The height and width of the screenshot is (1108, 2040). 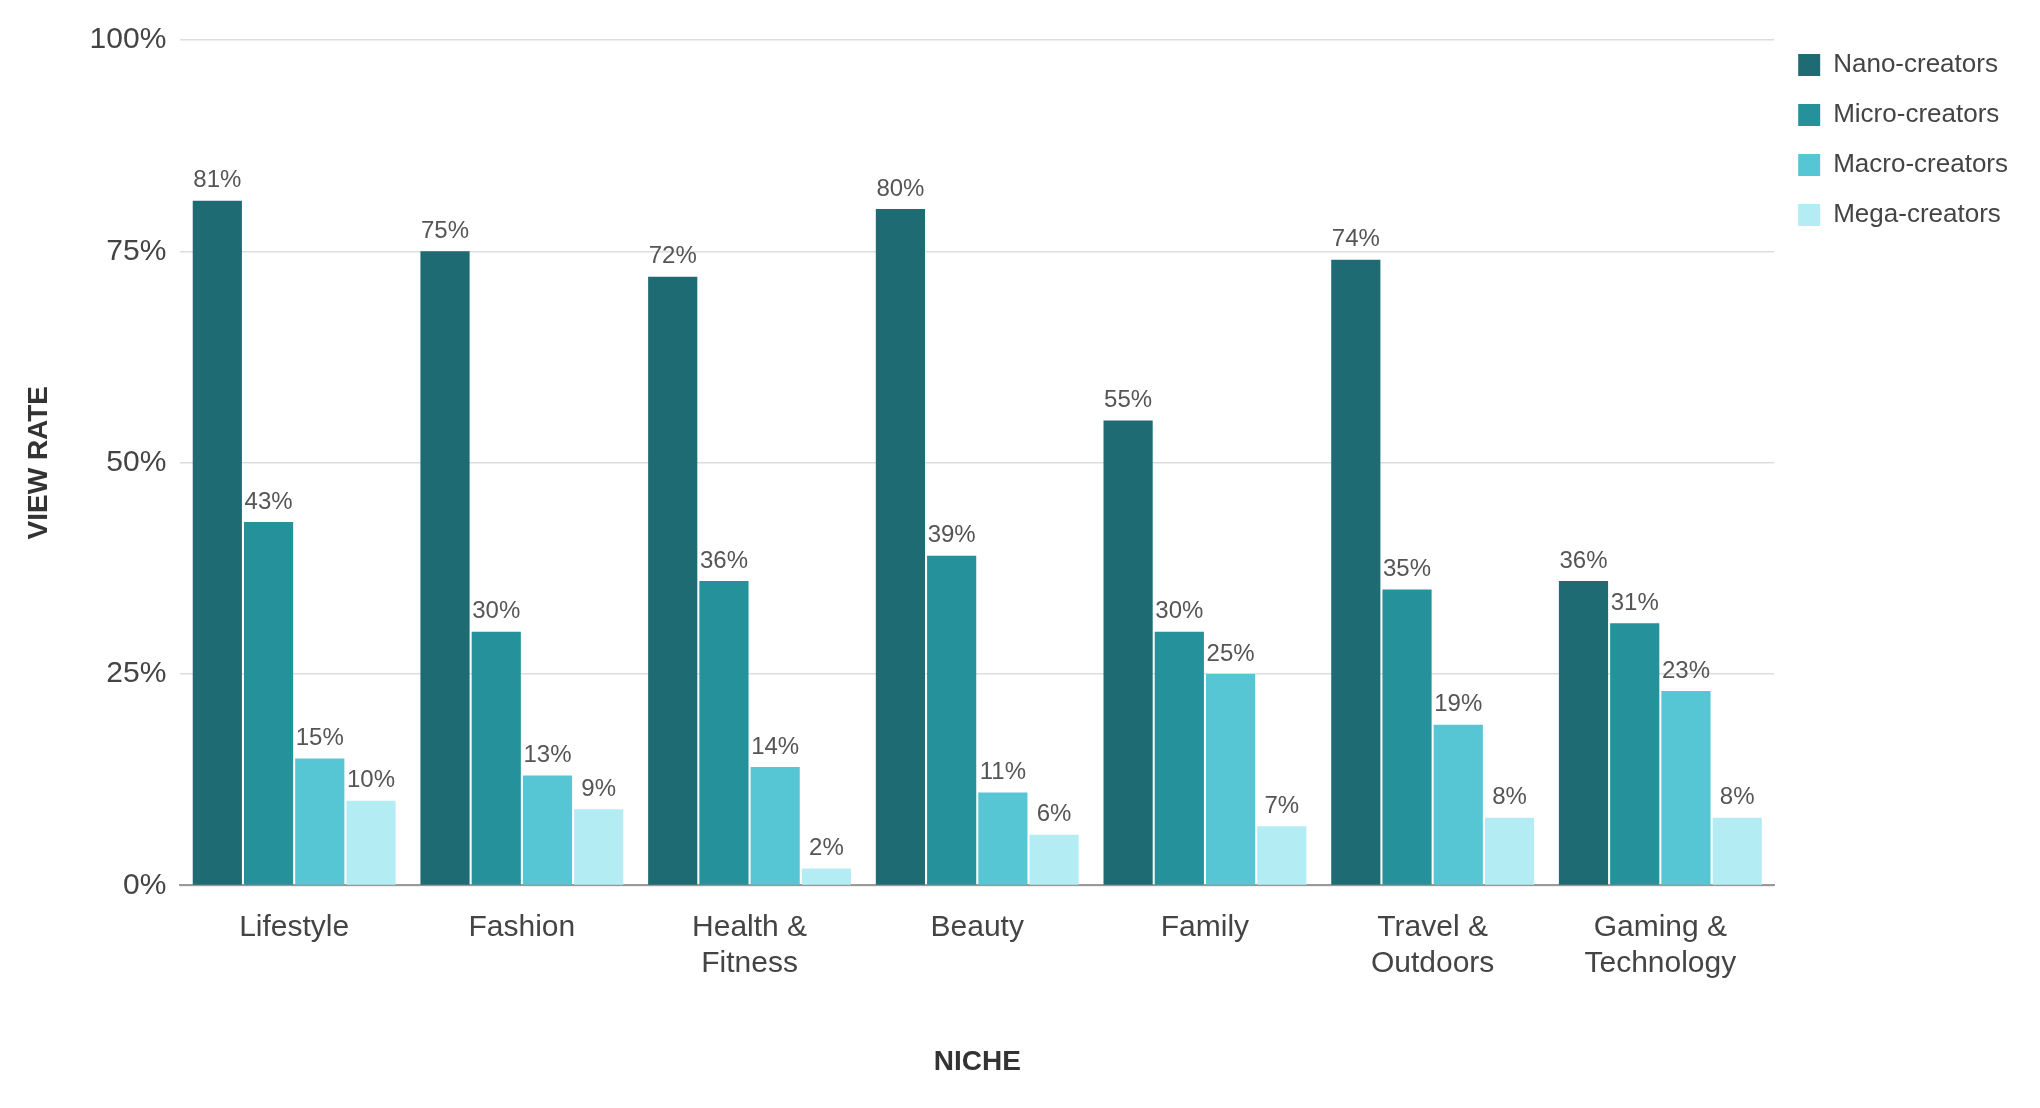 I want to click on data-label: 81%, so click(x=217, y=179).